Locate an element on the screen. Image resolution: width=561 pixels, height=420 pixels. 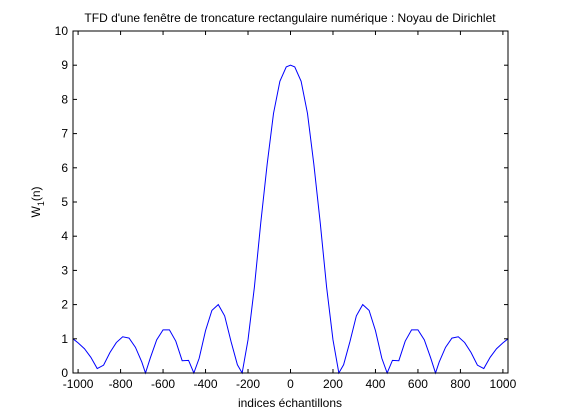
x-tick-label: 1000 is located at coordinates (503, 384).